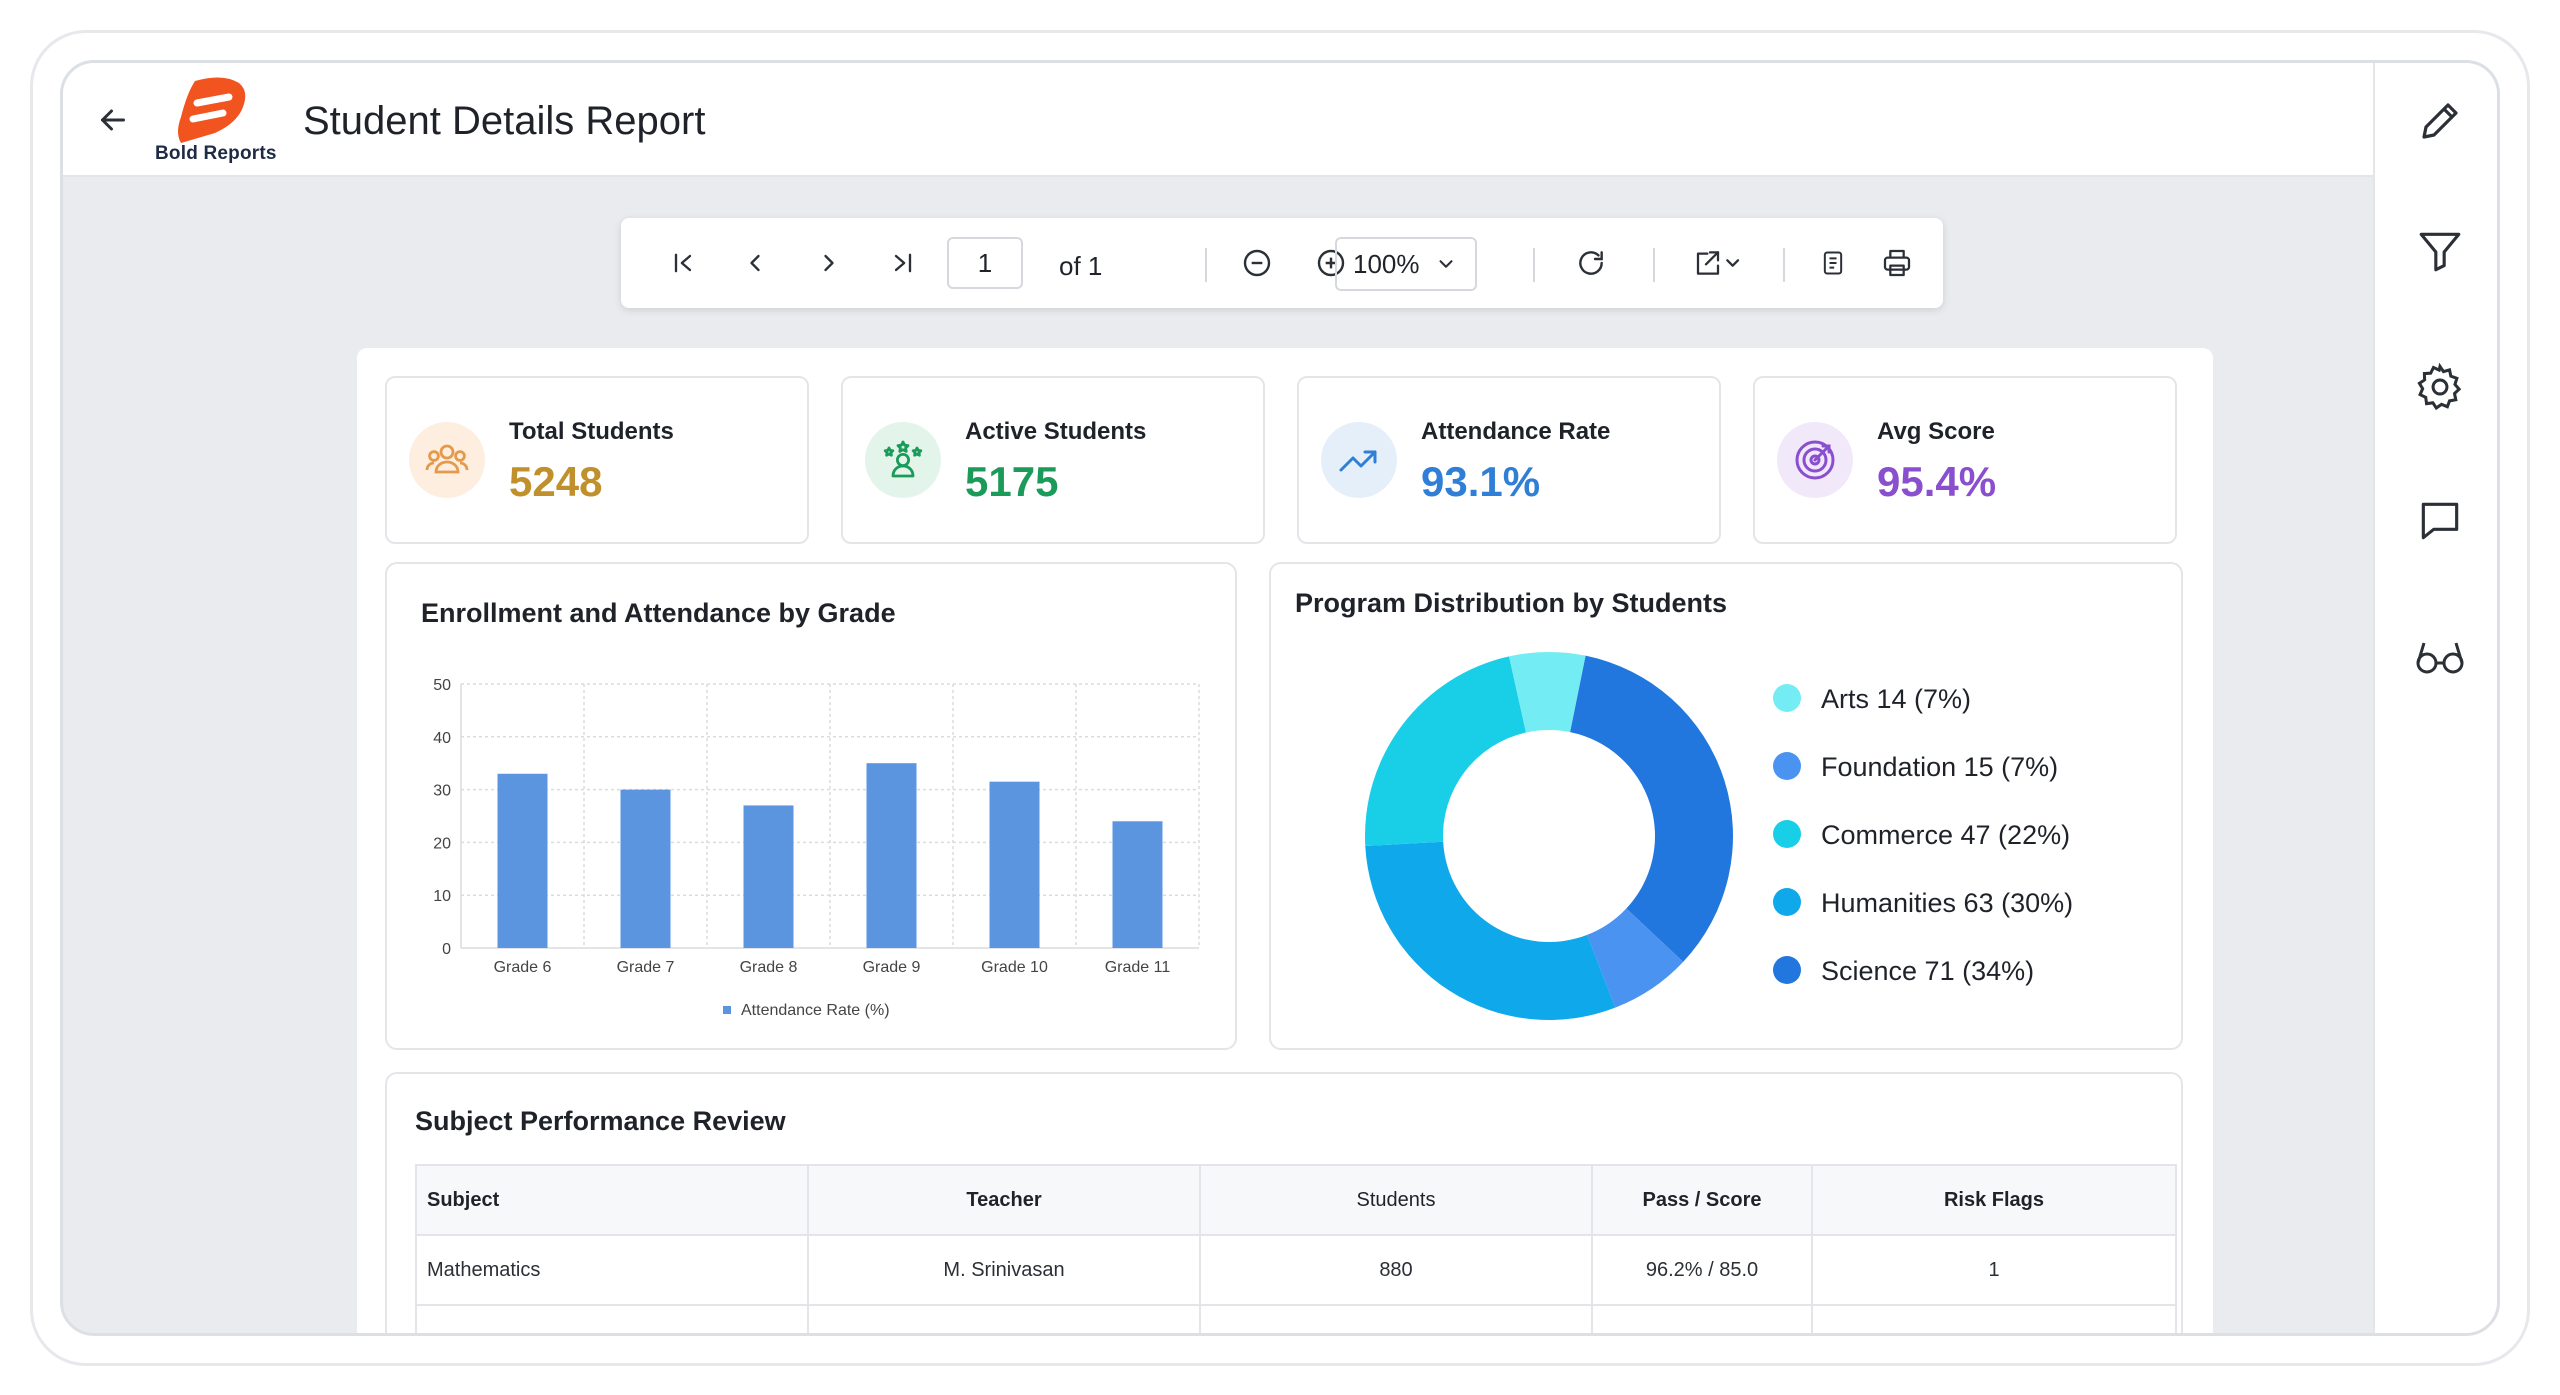  Describe the element at coordinates (2440, 121) in the screenshot. I see `edit-pencil-icon` at that location.